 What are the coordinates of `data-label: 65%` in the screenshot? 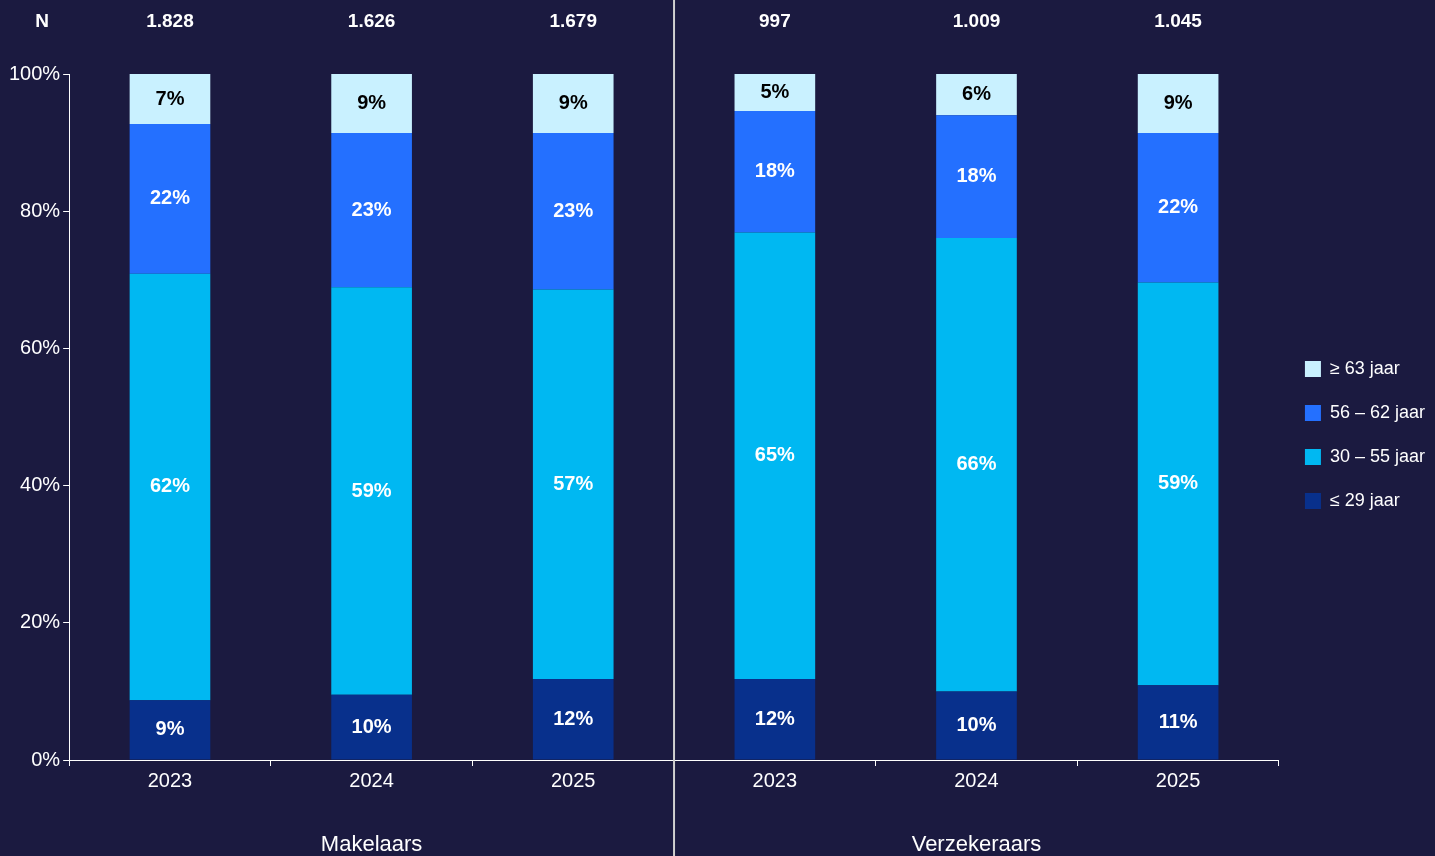 It's located at (775, 454).